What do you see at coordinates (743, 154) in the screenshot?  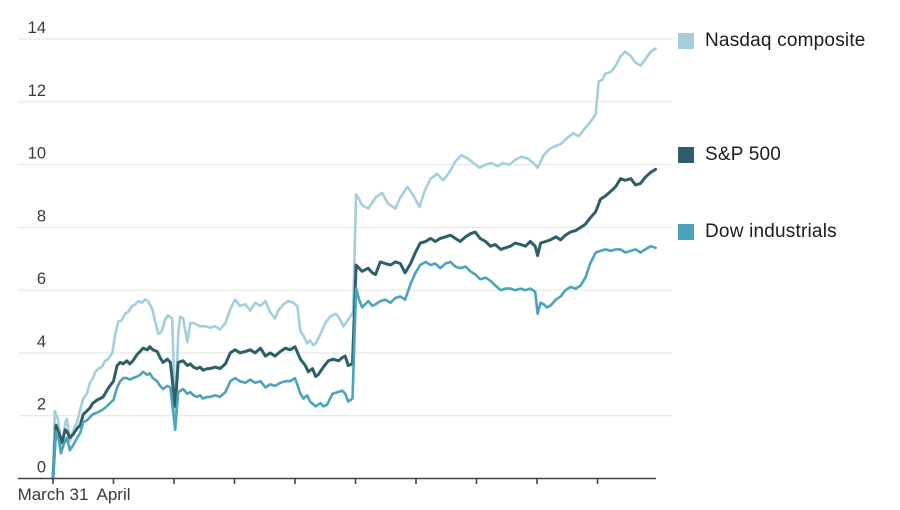 I see `legend-label-sp500: S&P 500` at bounding box center [743, 154].